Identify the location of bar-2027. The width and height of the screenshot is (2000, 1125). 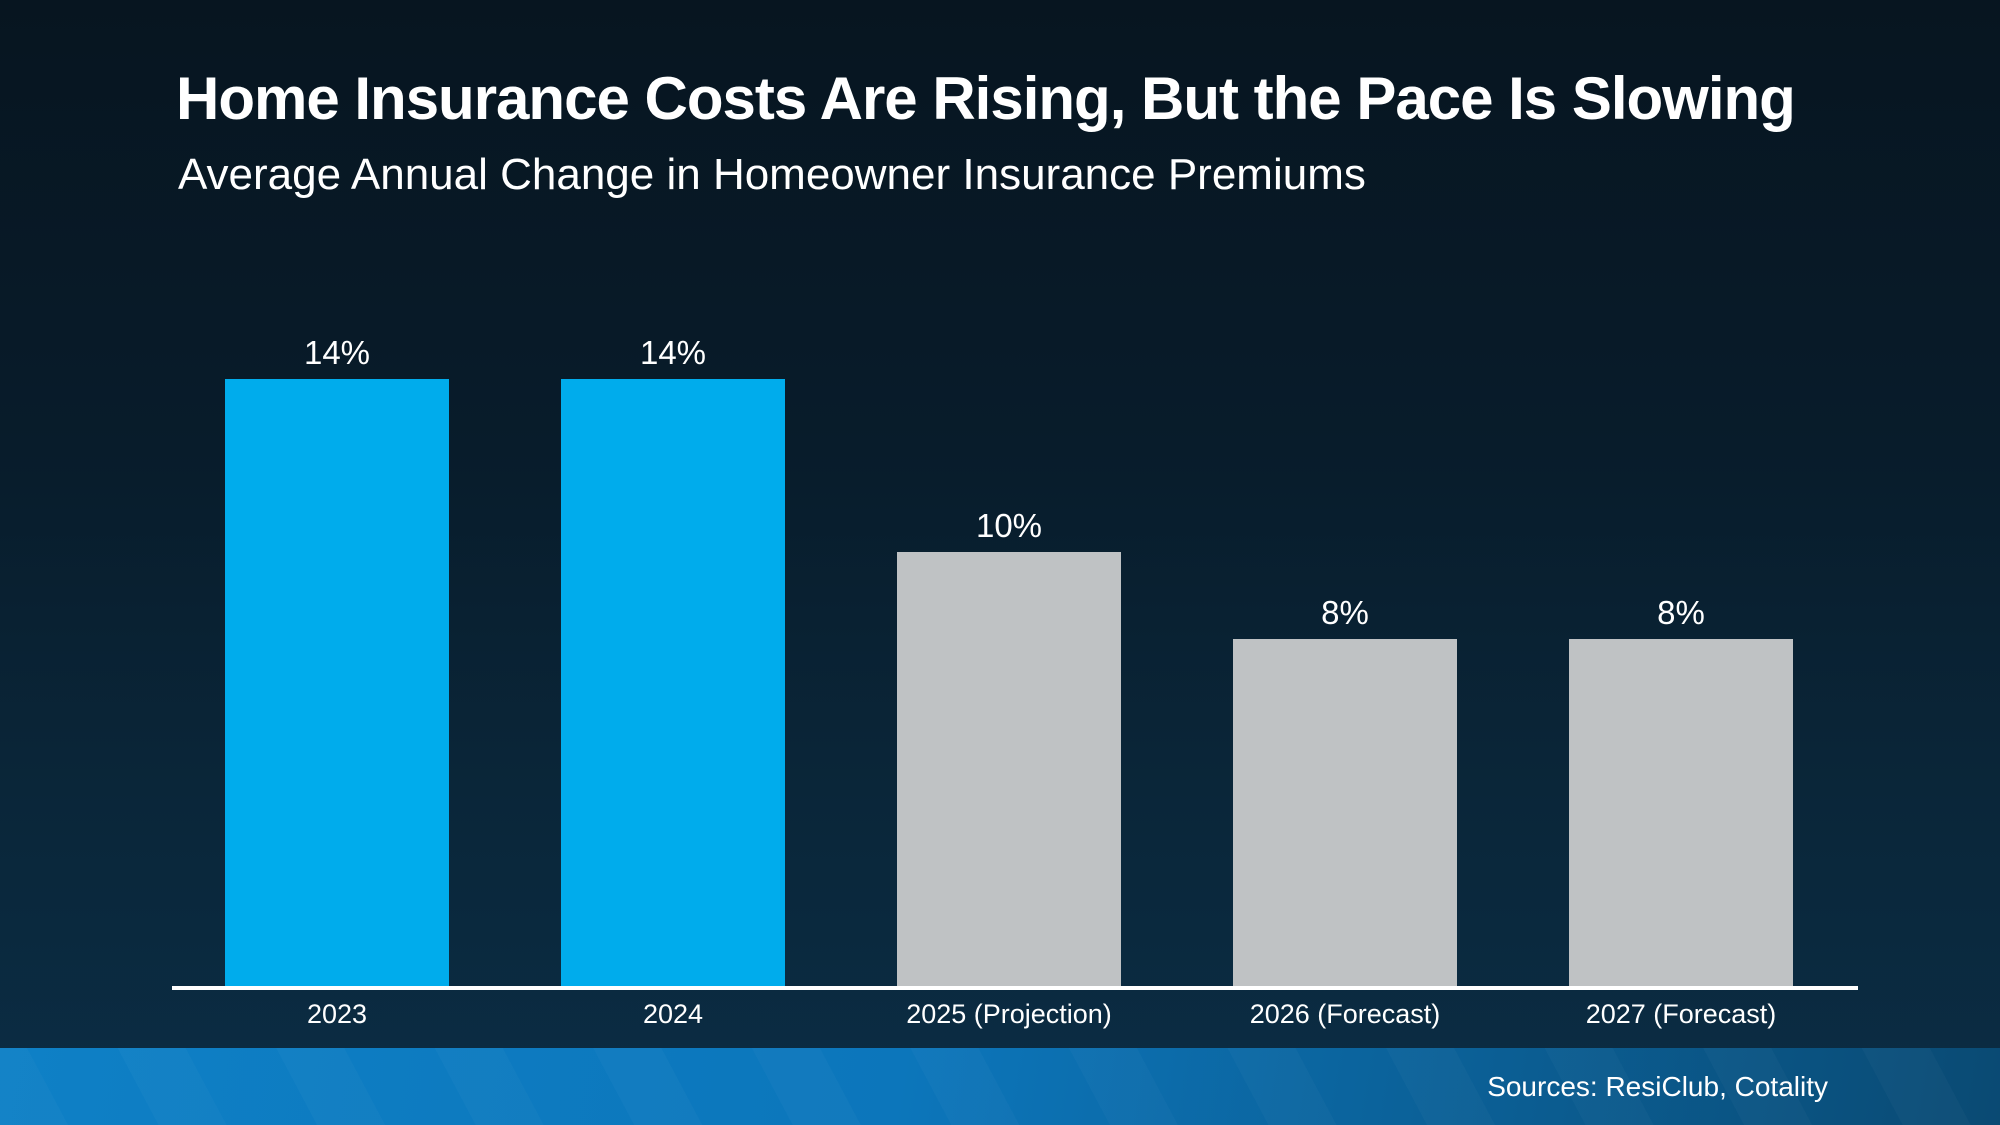
(1681, 812).